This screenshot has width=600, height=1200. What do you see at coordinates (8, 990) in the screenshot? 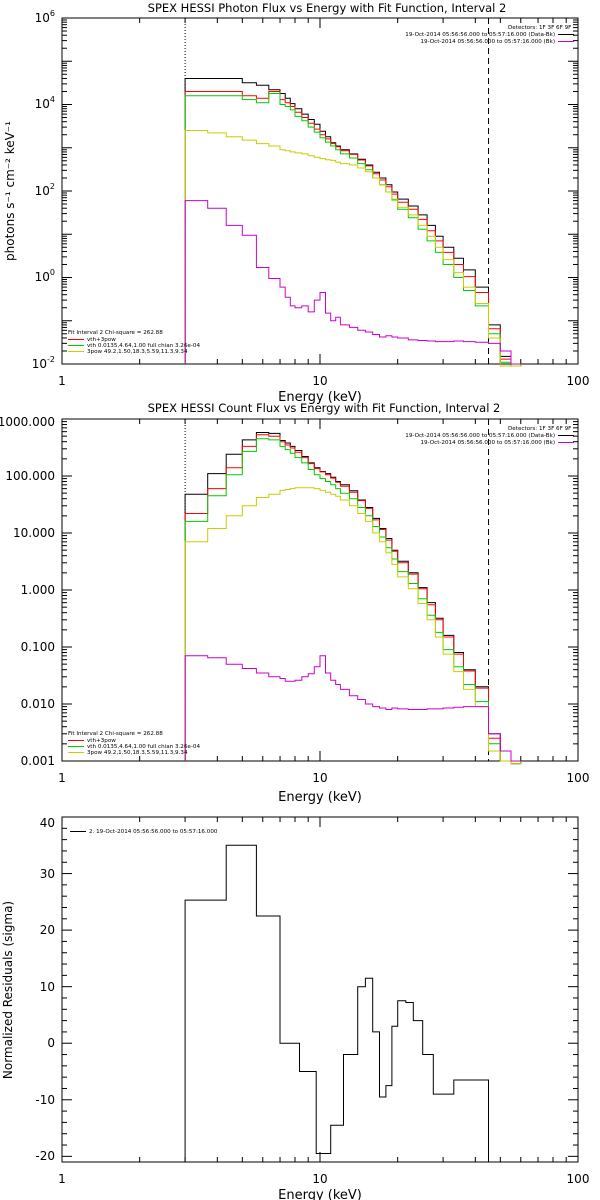
I see `y-axis-label: Normalized Residuals (sigma)` at bounding box center [8, 990].